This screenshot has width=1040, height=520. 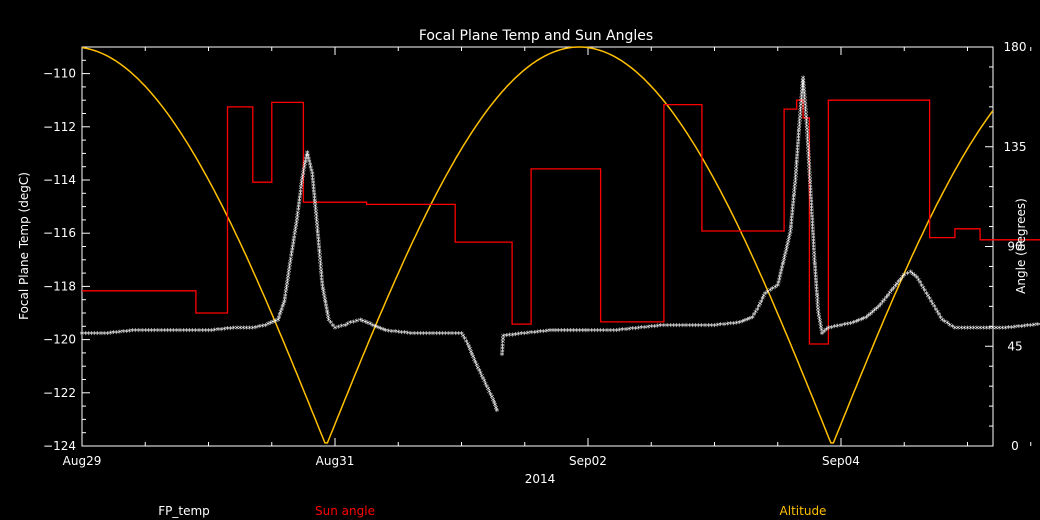 What do you see at coordinates (841, 461) in the screenshot?
I see `x-tick-label: Sep04` at bounding box center [841, 461].